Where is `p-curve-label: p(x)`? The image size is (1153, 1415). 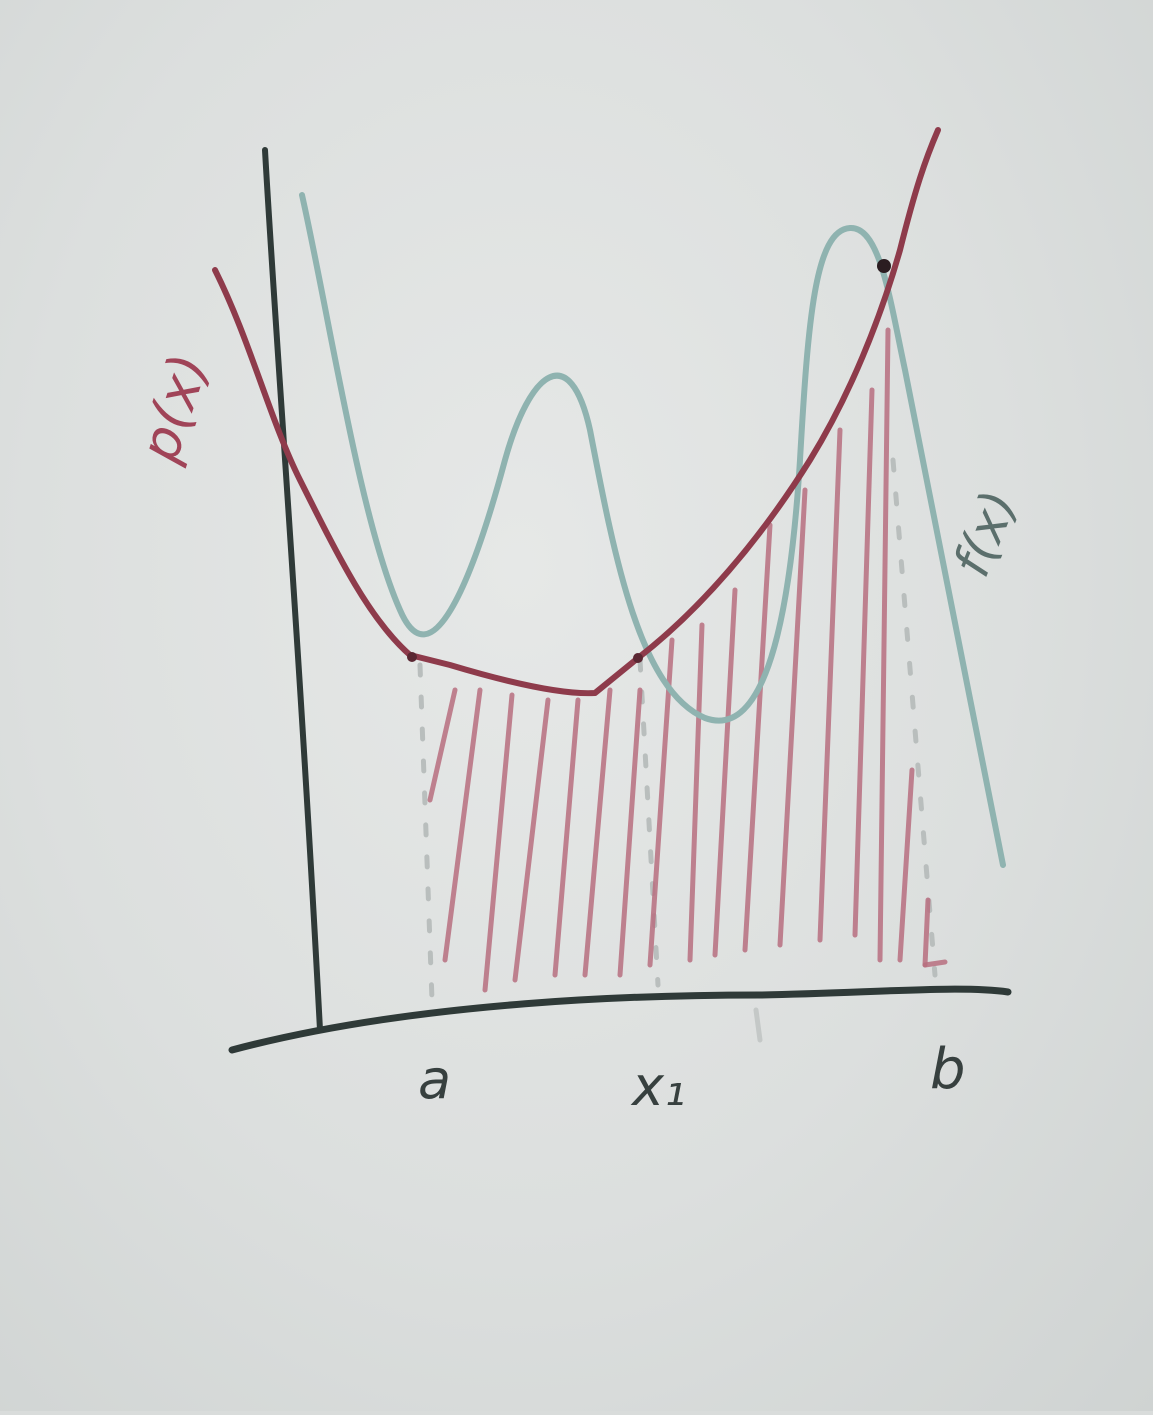 p-curve-label: p(x) is located at coordinates (174, 407).